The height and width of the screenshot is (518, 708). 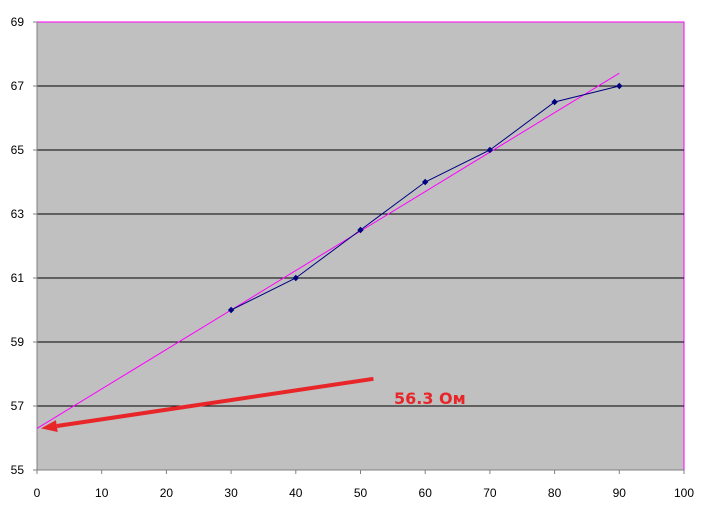 I want to click on y-tick-label: 61, so click(x=18, y=278).